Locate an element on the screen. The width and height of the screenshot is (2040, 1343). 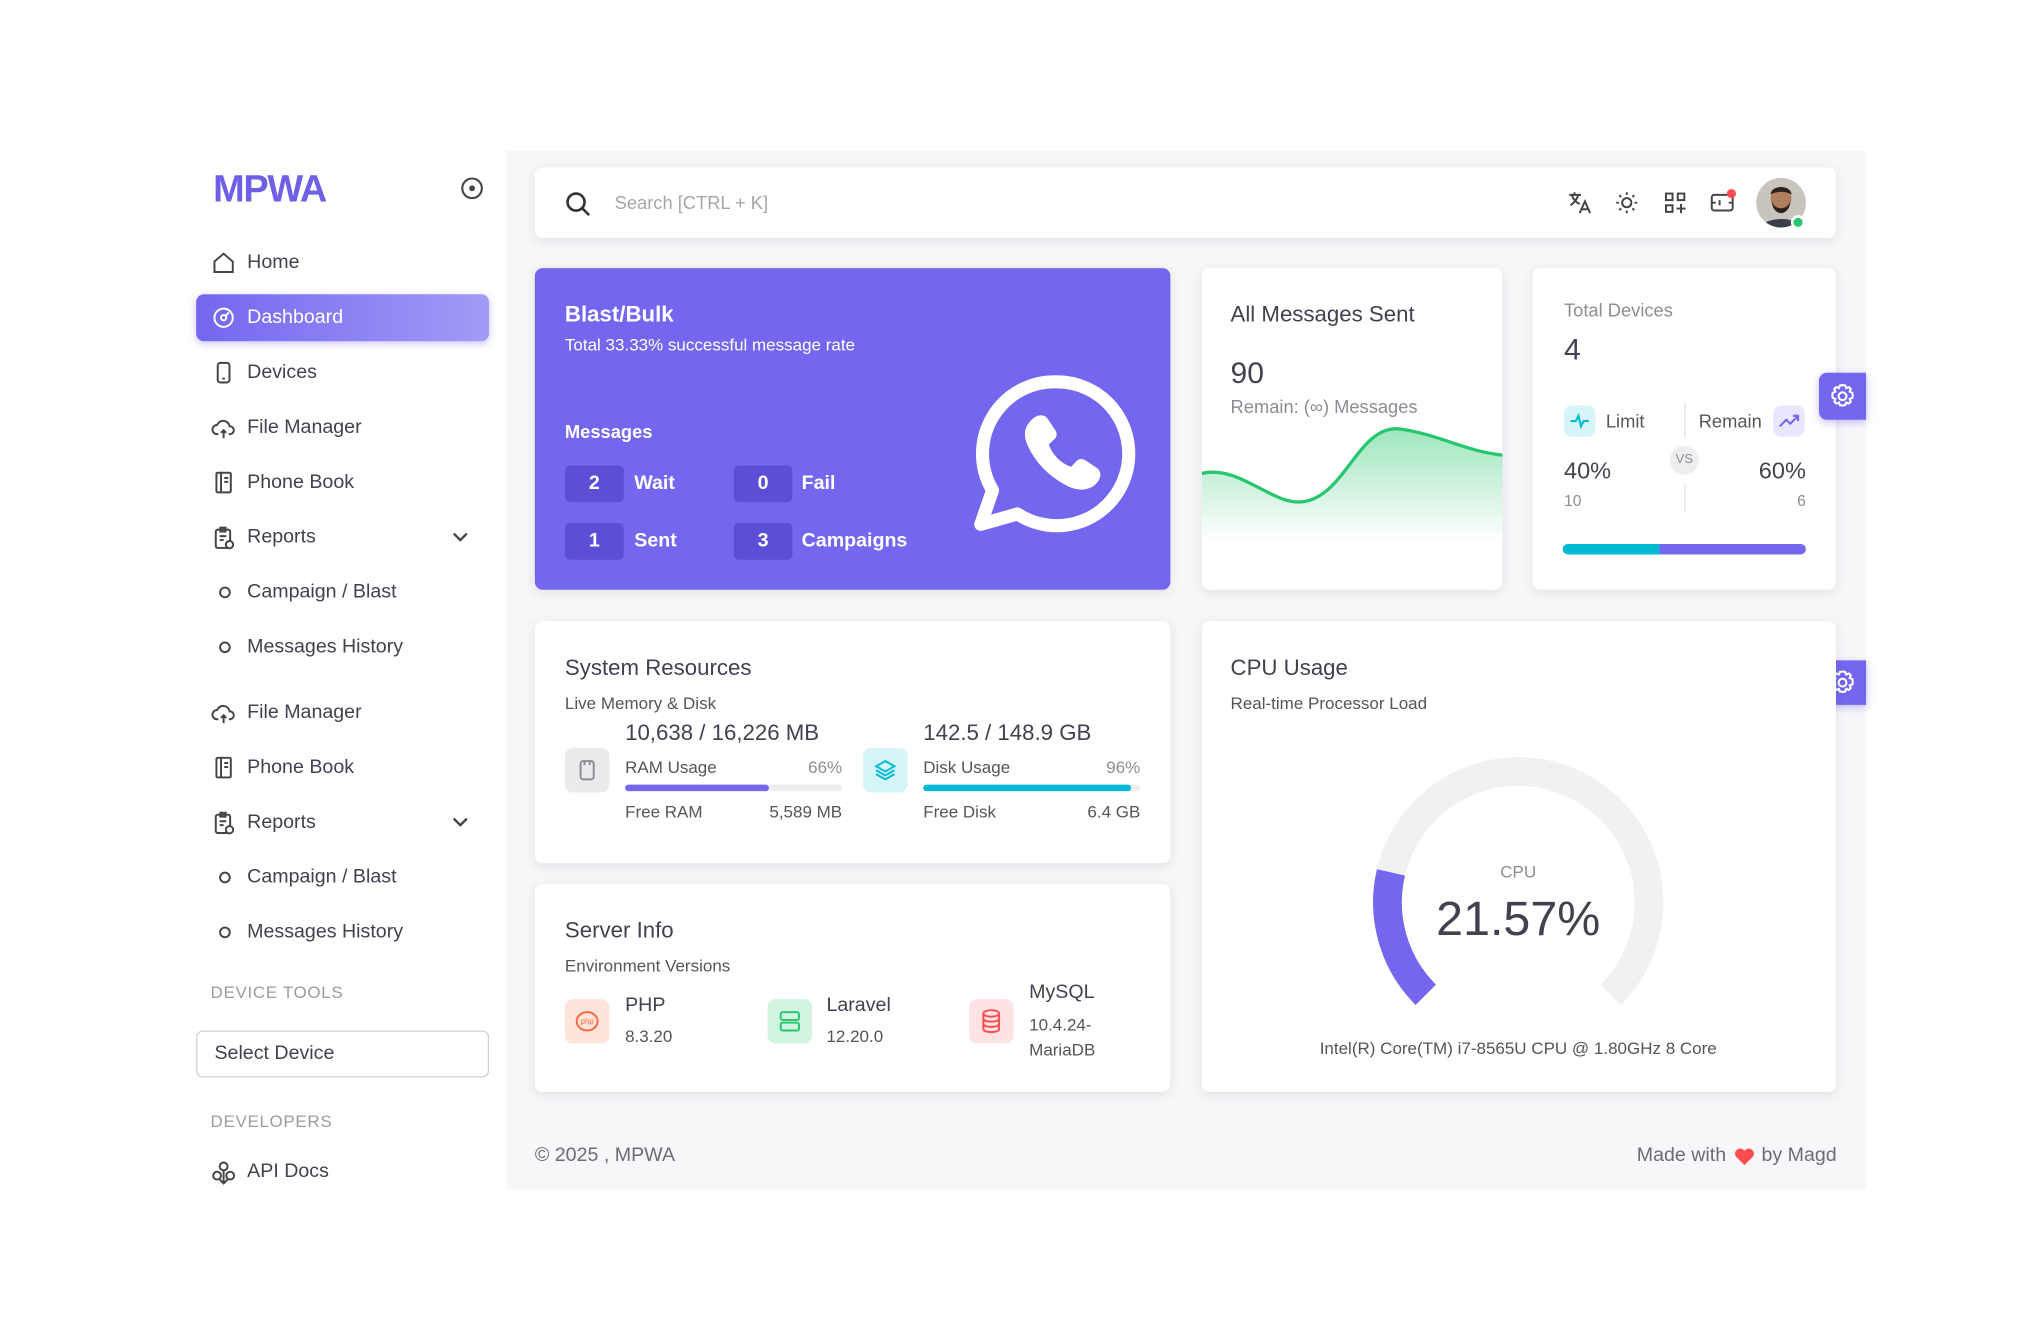
nav-item: Home is located at coordinates (342, 262).